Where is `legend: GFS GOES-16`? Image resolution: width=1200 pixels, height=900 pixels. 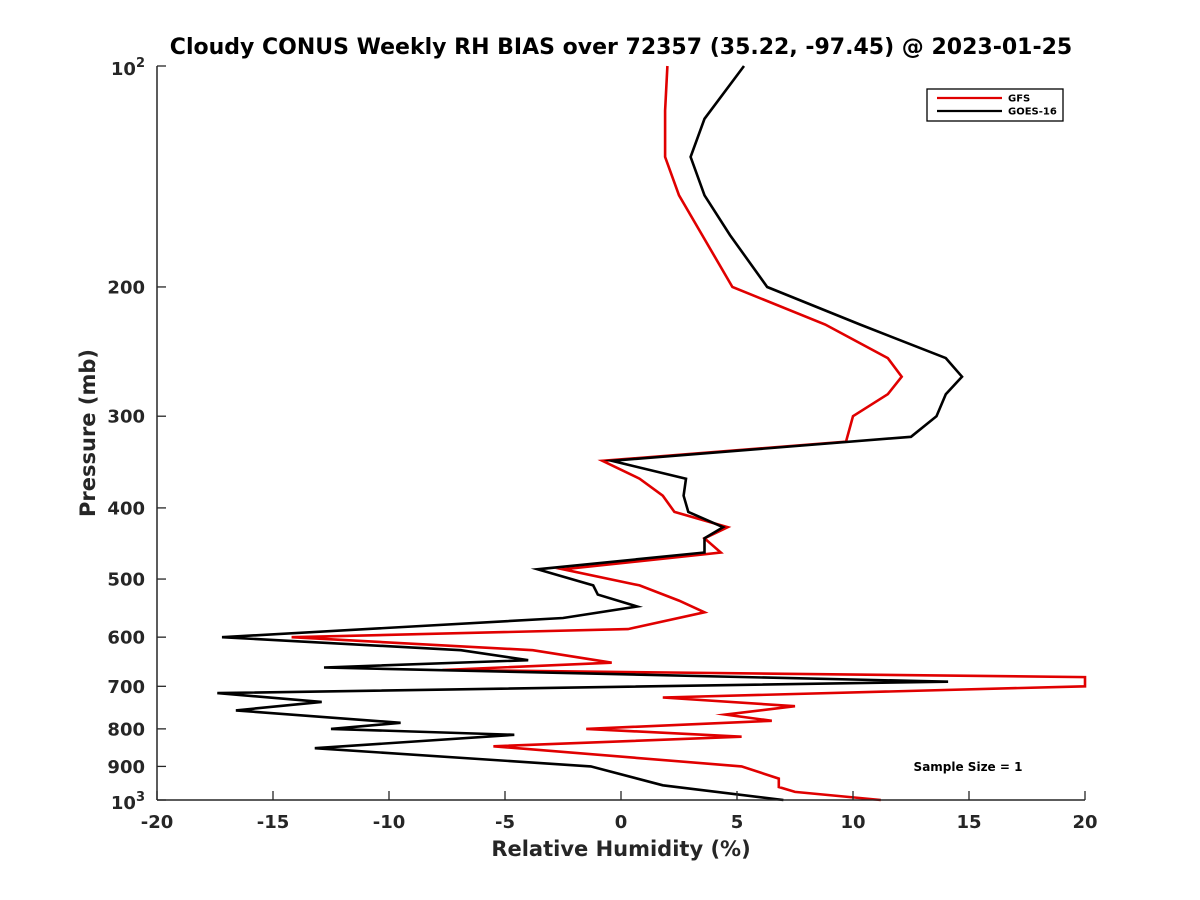 legend: GFS GOES-16 is located at coordinates (995, 105).